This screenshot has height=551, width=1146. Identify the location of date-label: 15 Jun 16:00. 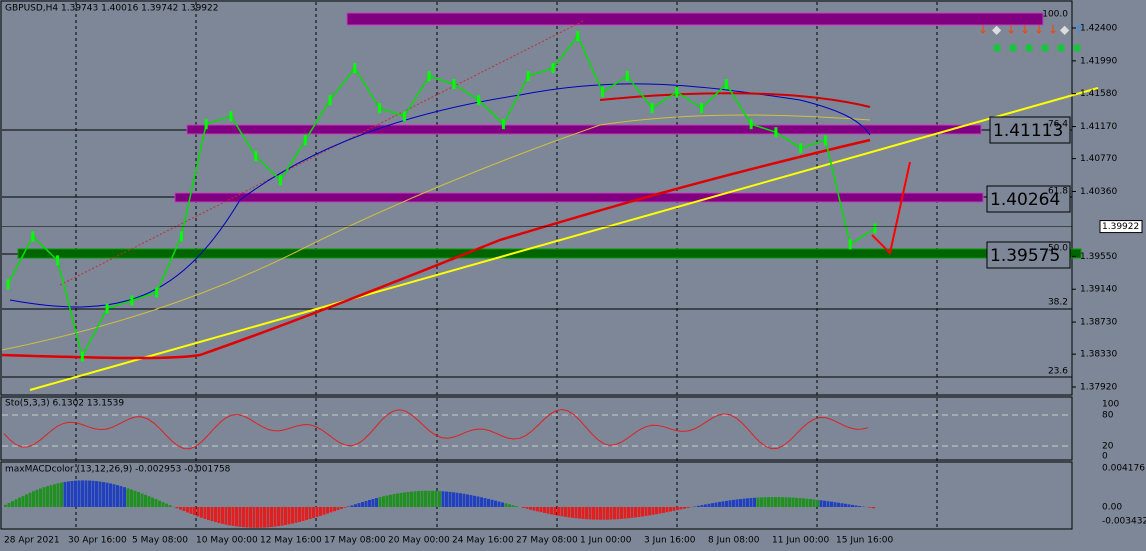
(864, 541).